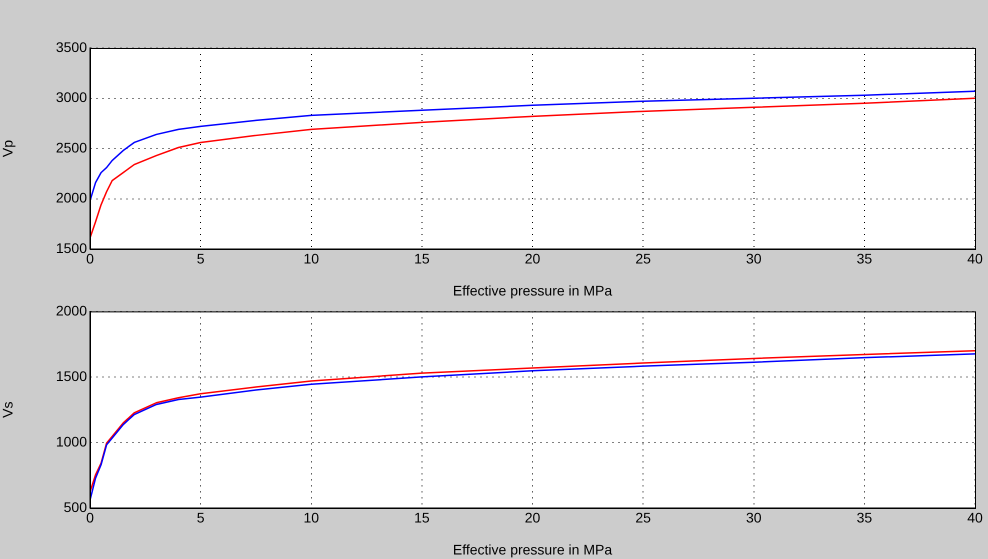 Image resolution: width=988 pixels, height=559 pixels. Describe the element at coordinates (72, 441) in the screenshot. I see `y-tick-label: 1000` at that location.